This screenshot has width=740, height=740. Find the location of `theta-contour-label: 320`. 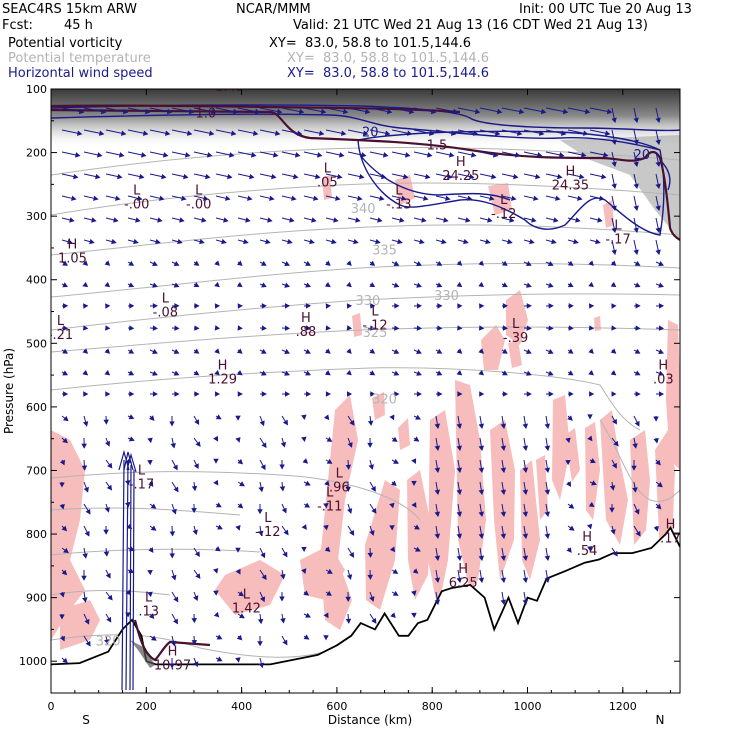

theta-contour-label: 320 is located at coordinates (108, 641).